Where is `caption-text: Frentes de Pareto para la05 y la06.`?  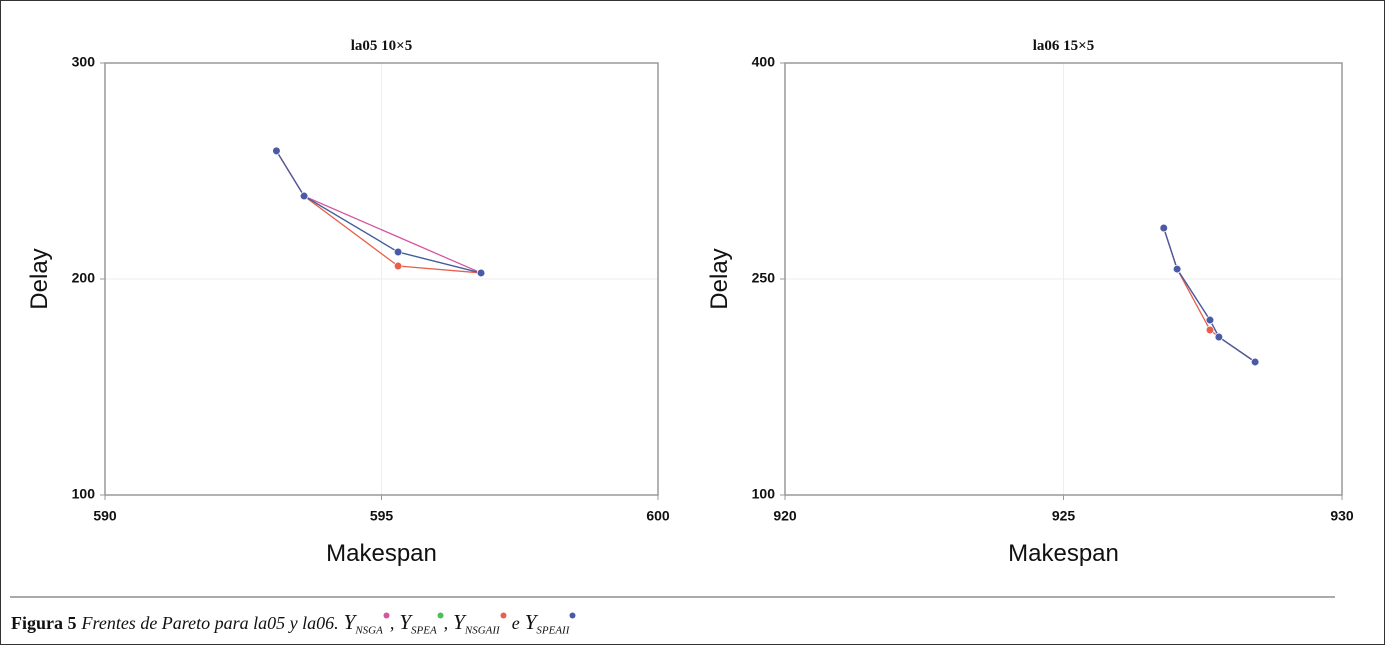 caption-text: Frentes de Pareto para la05 y la06. is located at coordinates (210, 623).